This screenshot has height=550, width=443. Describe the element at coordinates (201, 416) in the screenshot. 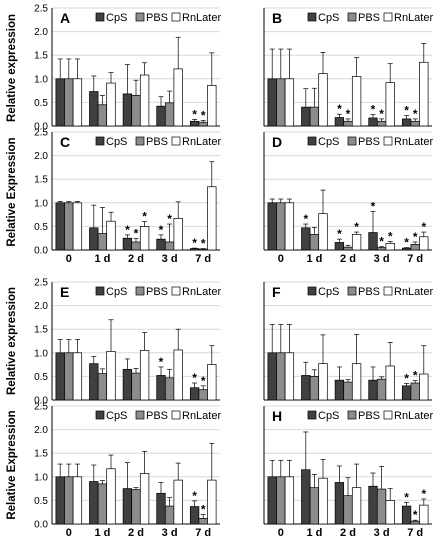

I see `legend-label: RnLater` at that location.